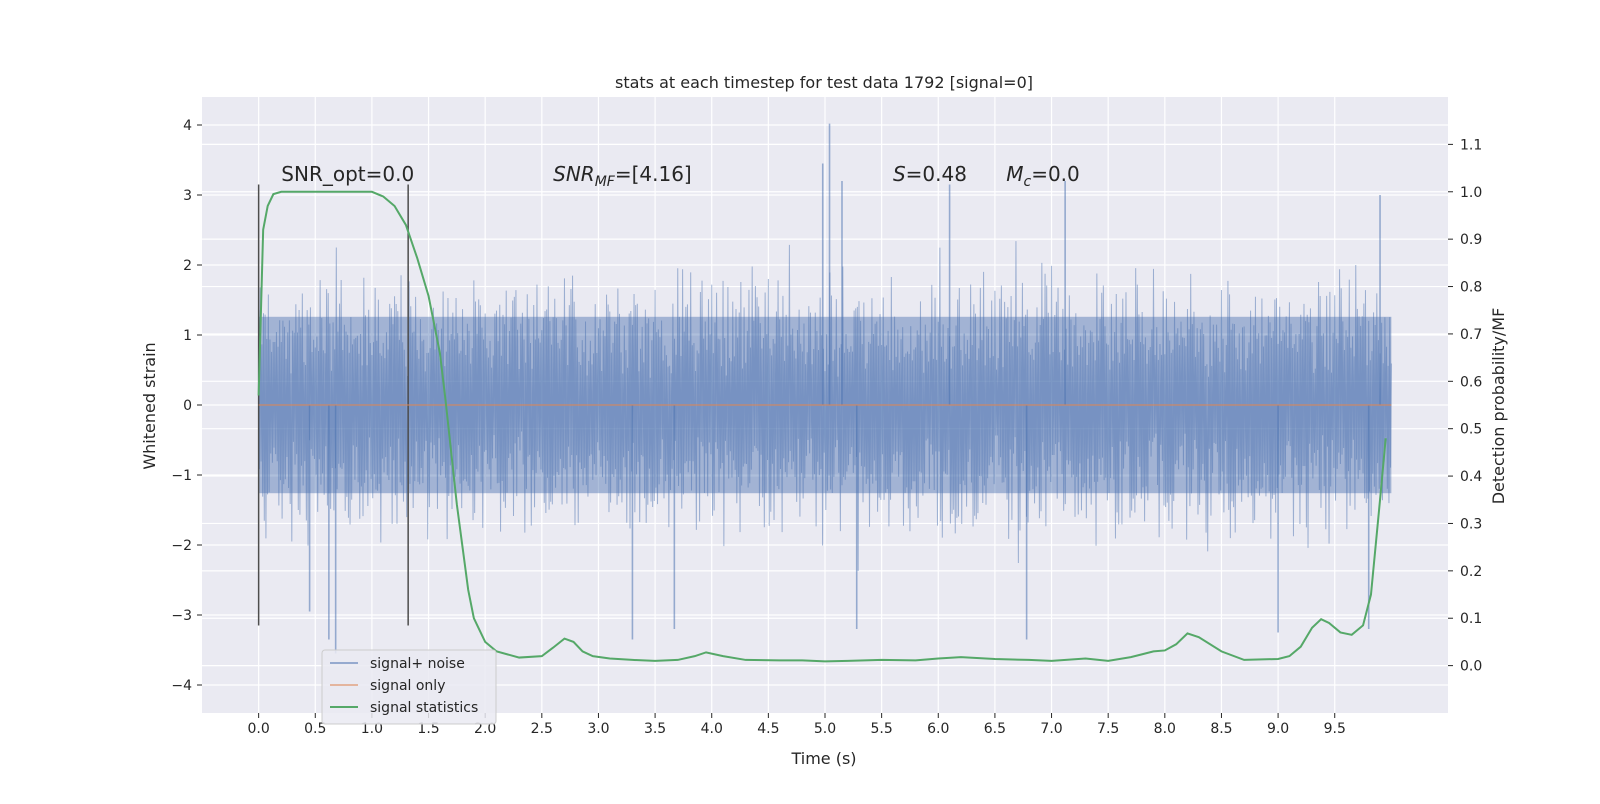 The height and width of the screenshot is (804, 1600). Describe the element at coordinates (149, 405) in the screenshot. I see `y-axis-label: Whitened strain` at that location.